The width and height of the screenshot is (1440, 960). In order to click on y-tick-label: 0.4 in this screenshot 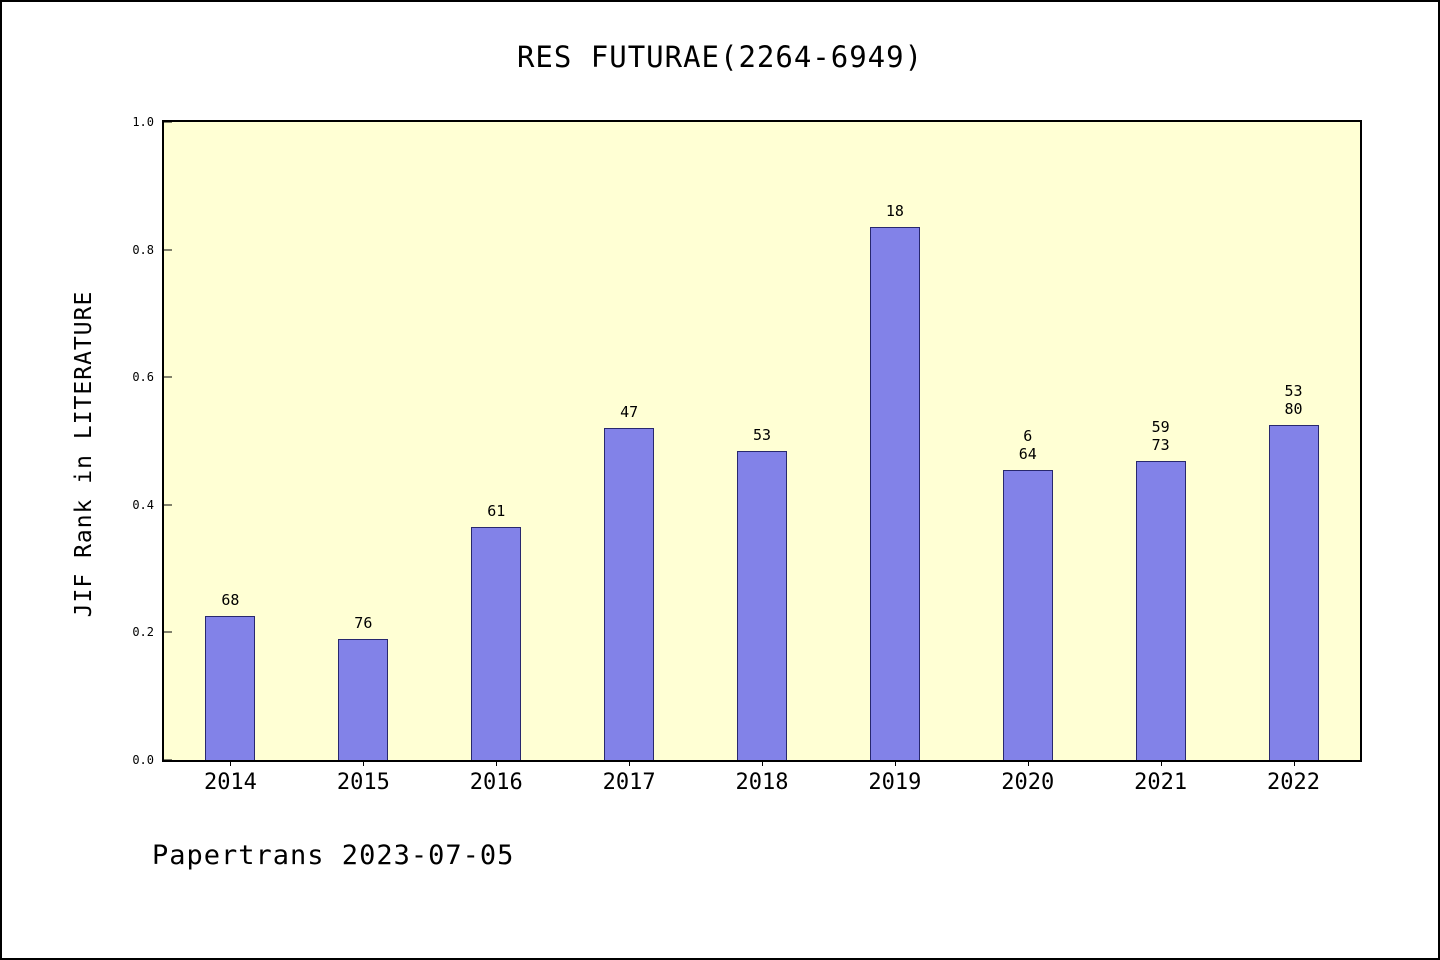, I will do `click(143, 504)`.